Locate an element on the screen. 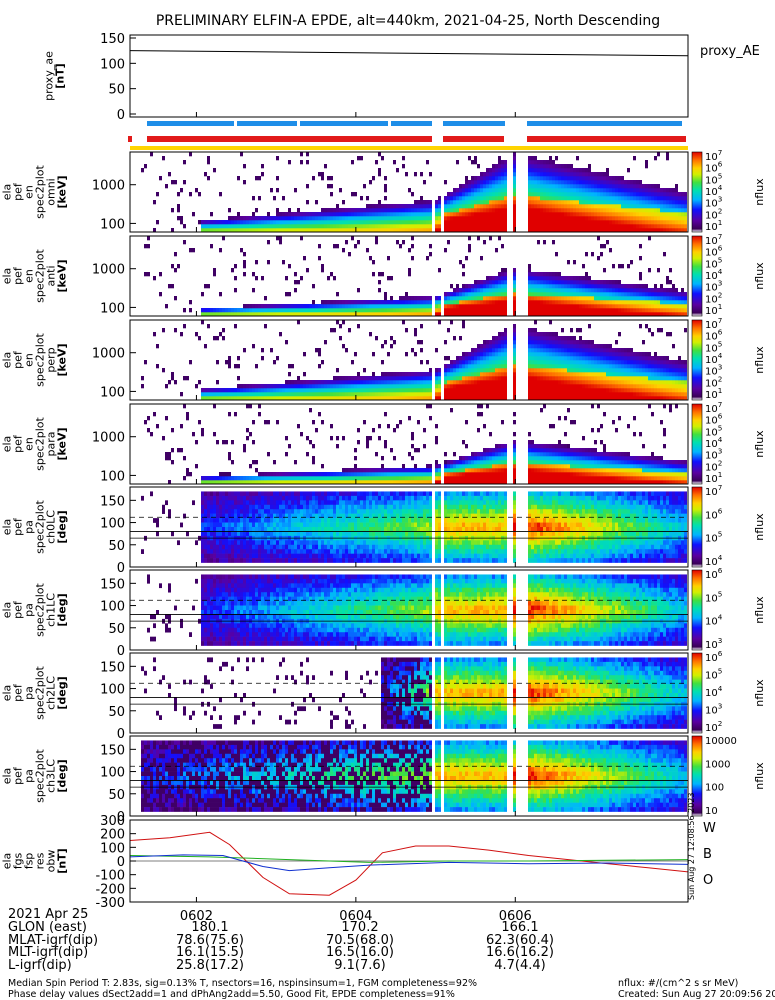  y-label-line: spec2plot is located at coordinates (40, 192).